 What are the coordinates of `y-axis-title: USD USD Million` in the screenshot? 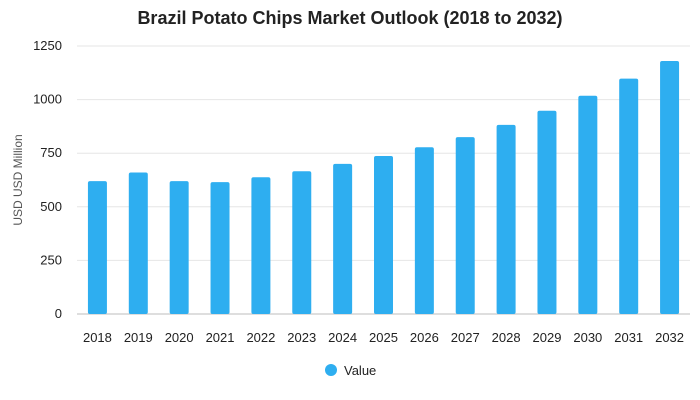 It's located at (18, 179).